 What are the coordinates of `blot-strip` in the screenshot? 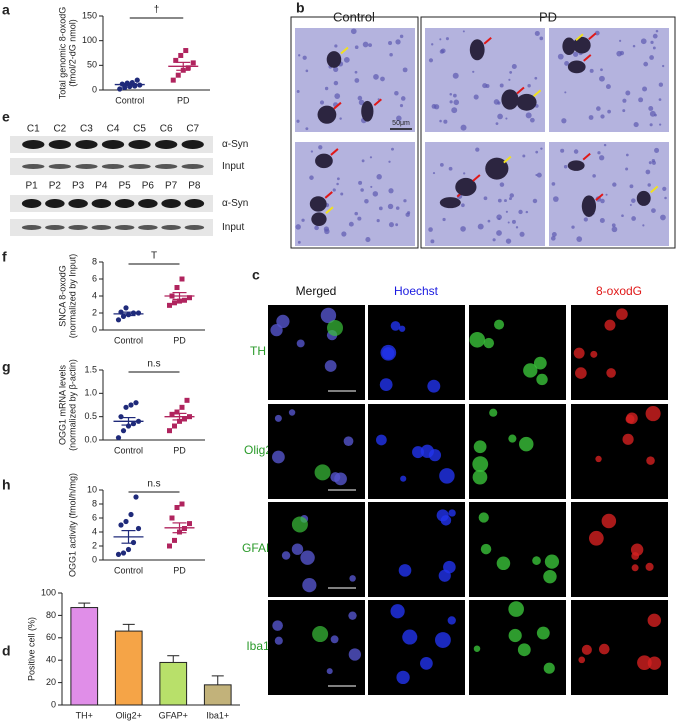 It's located at (111, 227).